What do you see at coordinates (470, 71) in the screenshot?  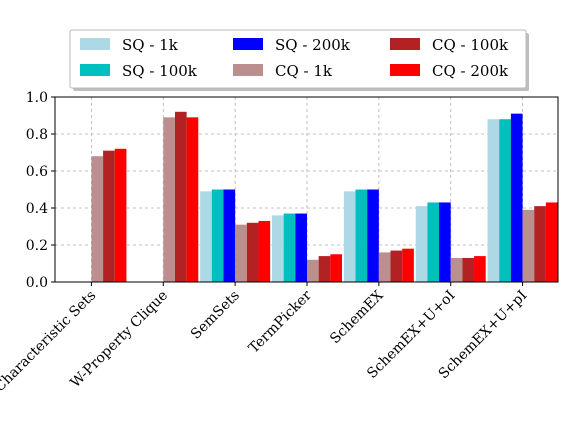 I see `legend-label: CQ - 200k` at bounding box center [470, 71].